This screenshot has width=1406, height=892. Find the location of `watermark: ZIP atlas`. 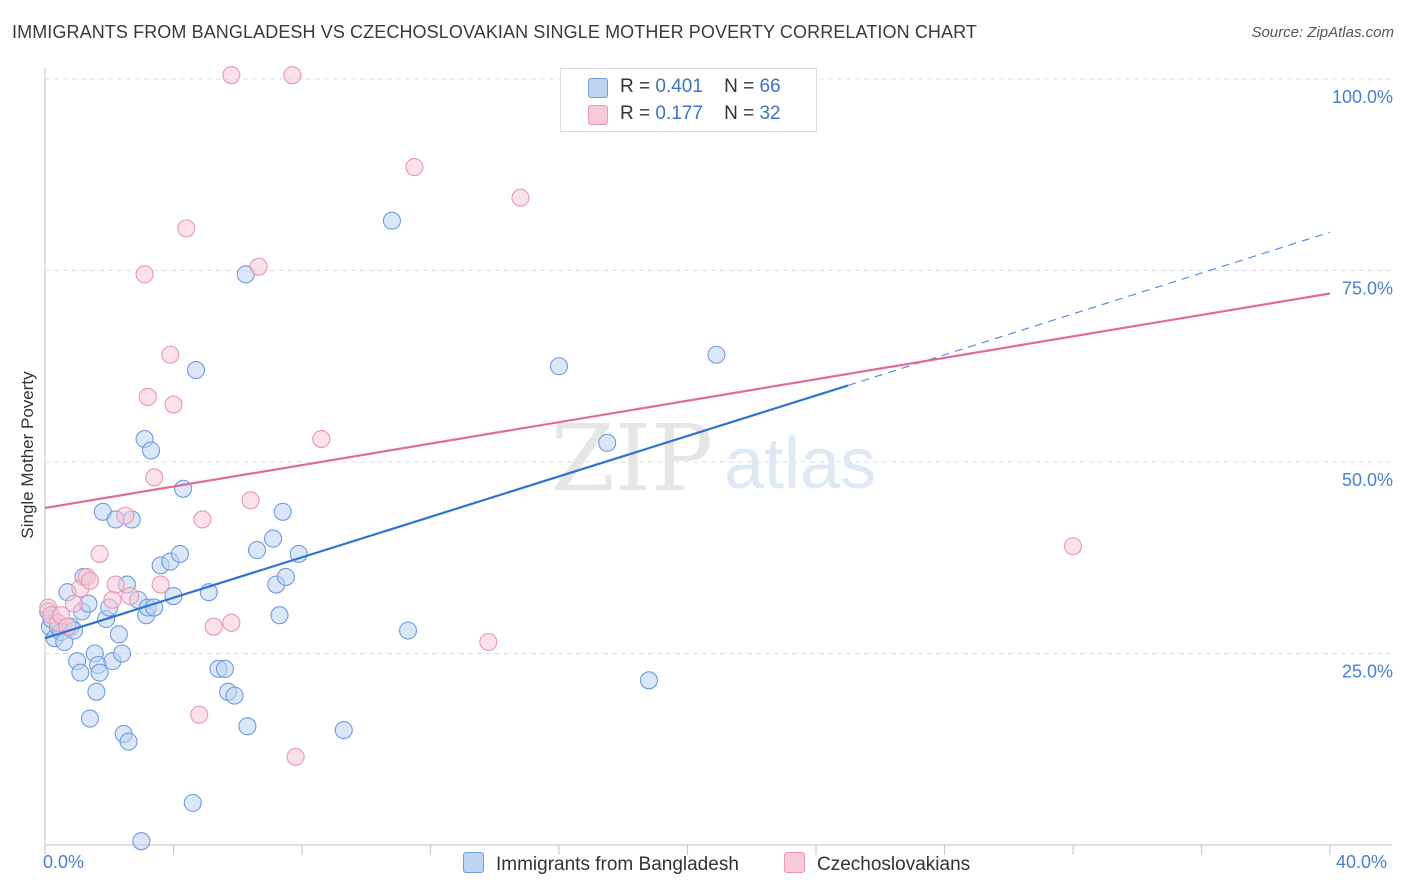

watermark: ZIP atlas is located at coordinates (713, 458).